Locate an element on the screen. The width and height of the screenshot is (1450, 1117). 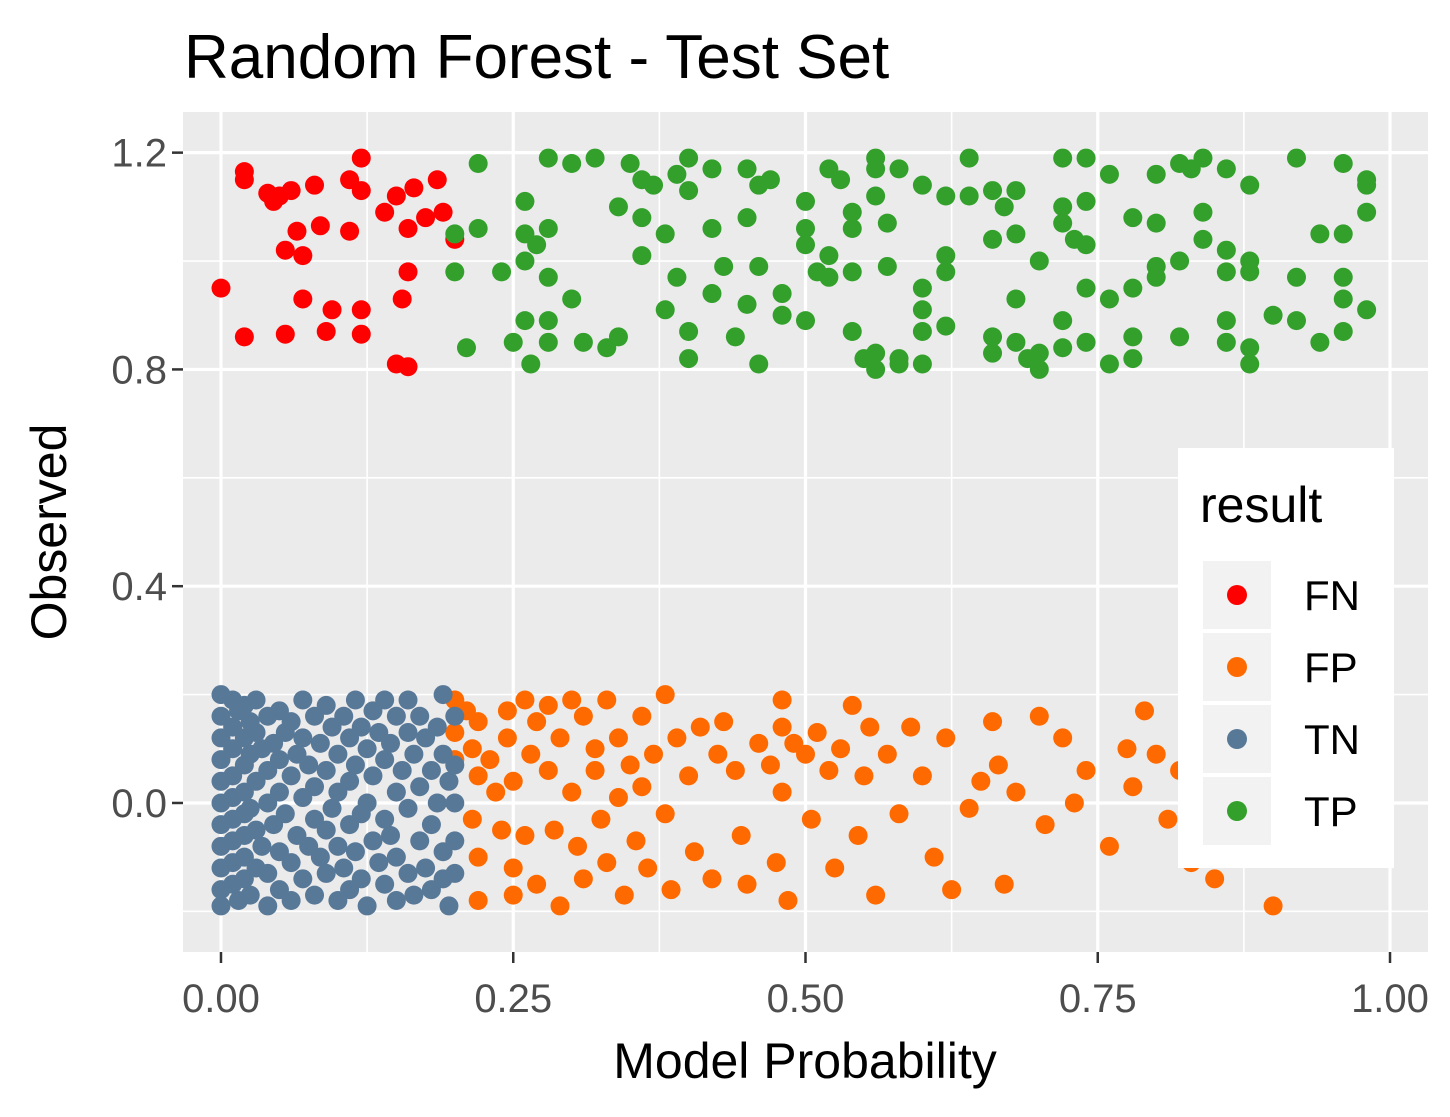
x-tick-label: 1.00 is located at coordinates (1390, 999).